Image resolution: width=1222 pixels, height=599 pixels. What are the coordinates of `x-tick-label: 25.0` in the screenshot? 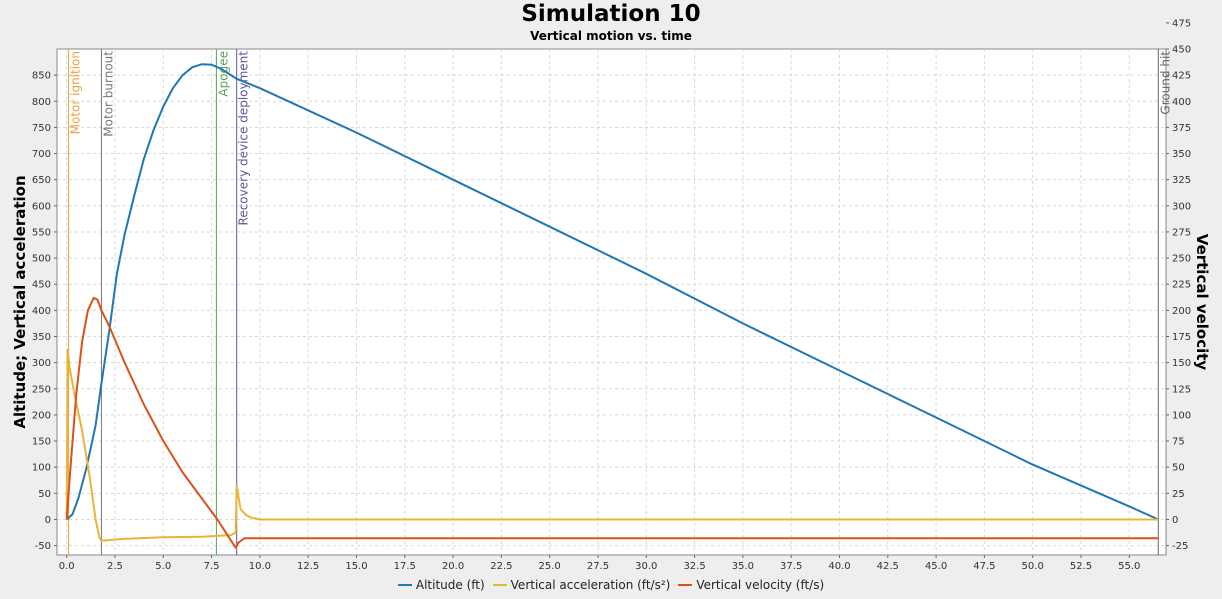 It's located at (550, 566).